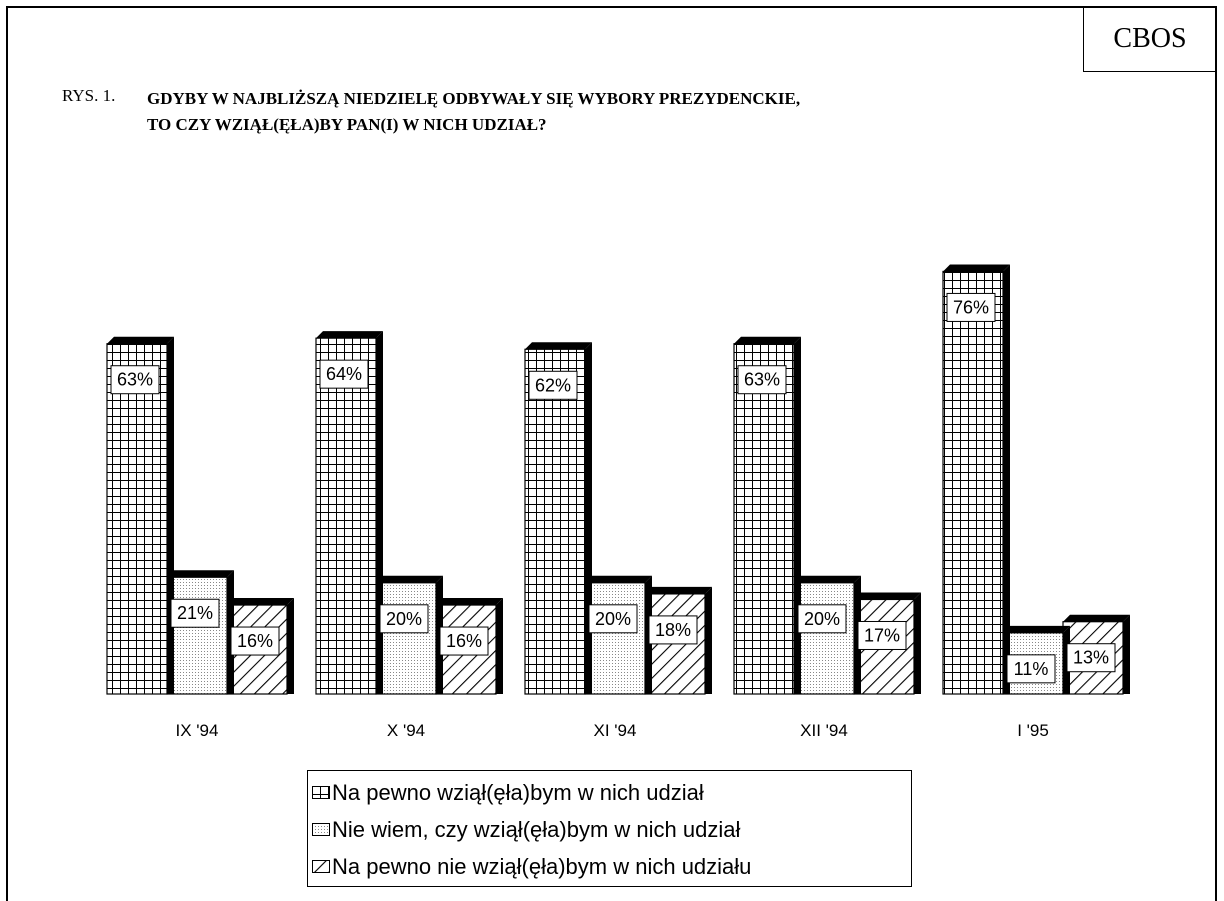 The height and width of the screenshot is (901, 1224). What do you see at coordinates (1149, 39) in the screenshot?
I see `brand-box: CBOS` at bounding box center [1149, 39].